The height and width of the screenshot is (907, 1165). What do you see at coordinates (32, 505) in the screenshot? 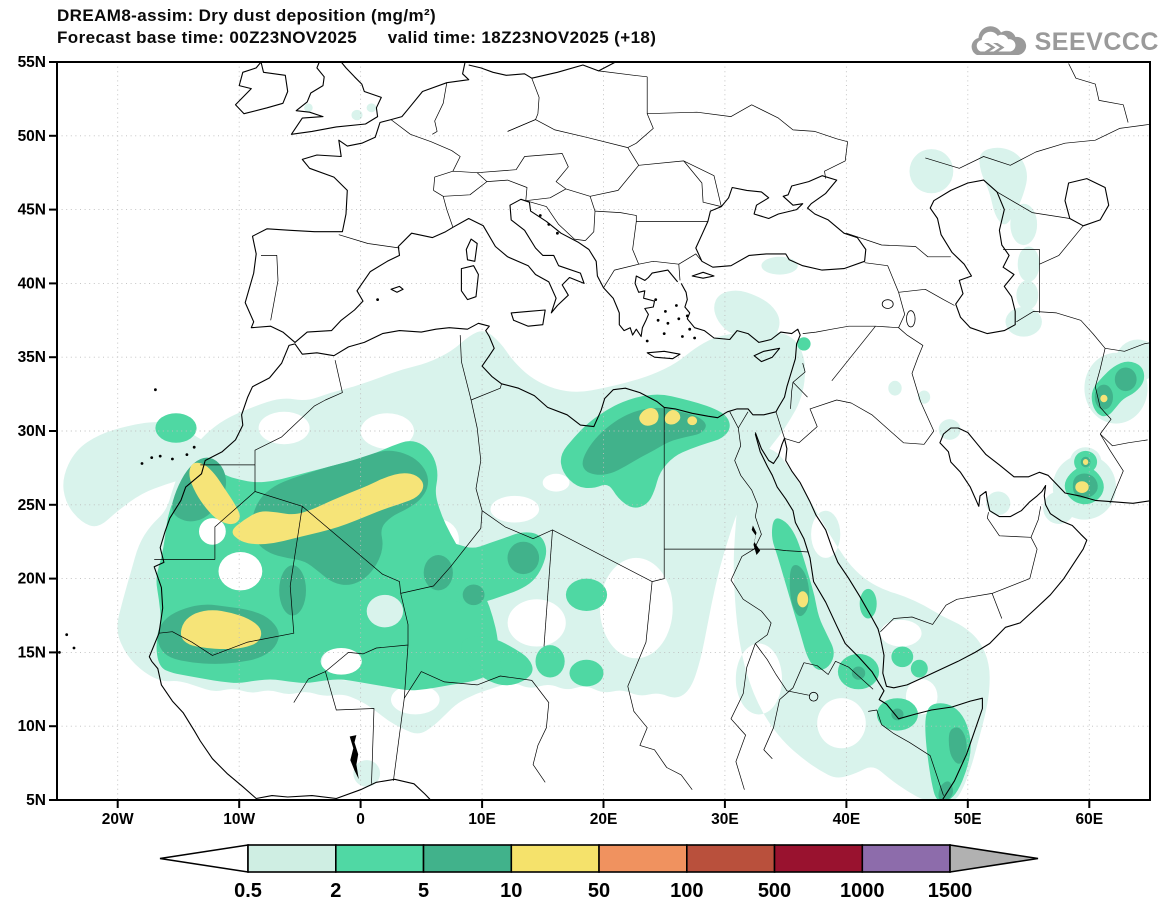
I see `y-axis-label: 25N` at bounding box center [32, 505].